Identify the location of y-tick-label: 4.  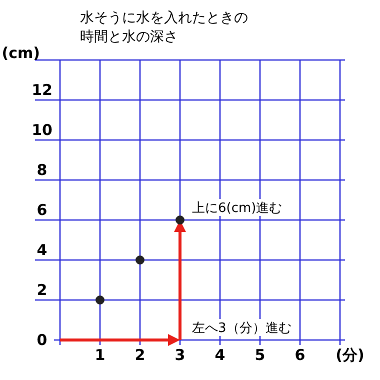
(42, 250).